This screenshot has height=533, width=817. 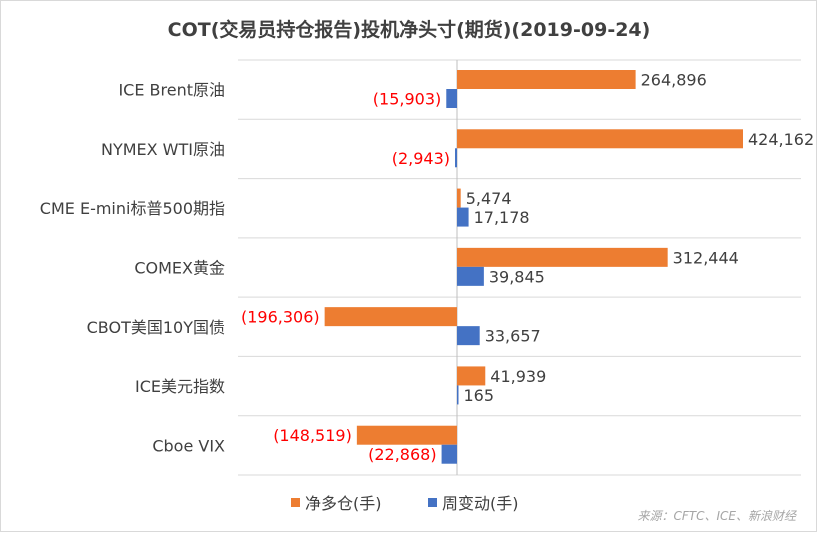 What do you see at coordinates (706, 257) in the screenshot?
I see `data-label-net-long-comex: 312,444` at bounding box center [706, 257].